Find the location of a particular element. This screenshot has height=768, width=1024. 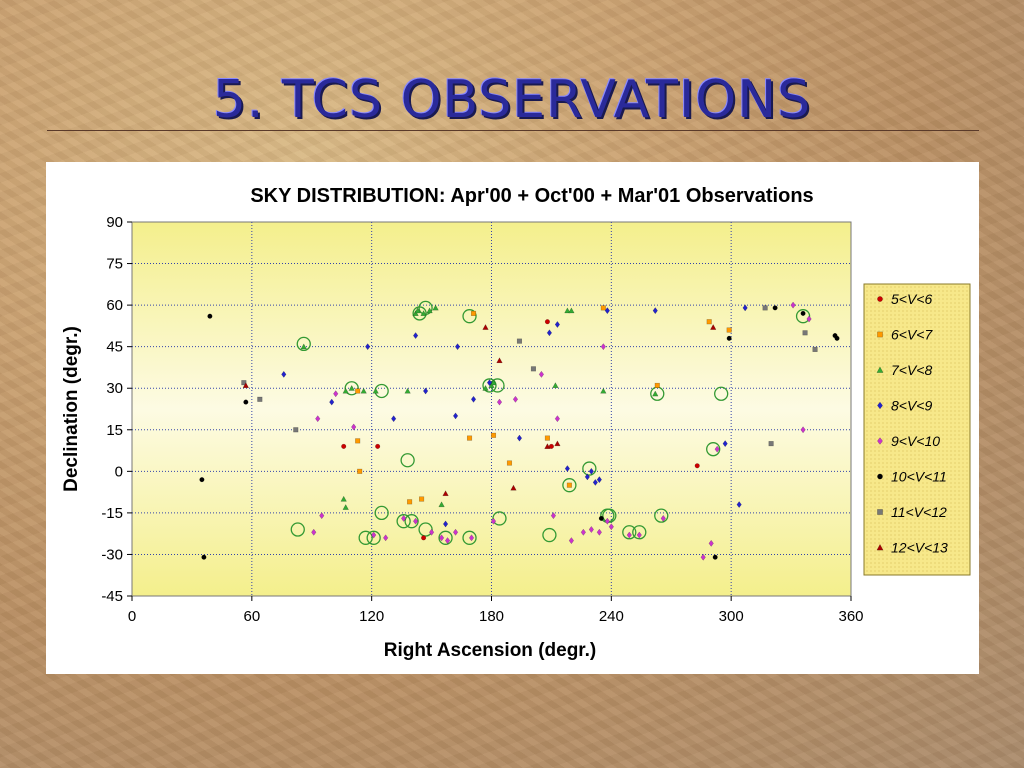

y-tick-label: -15 is located at coordinates (112, 513).